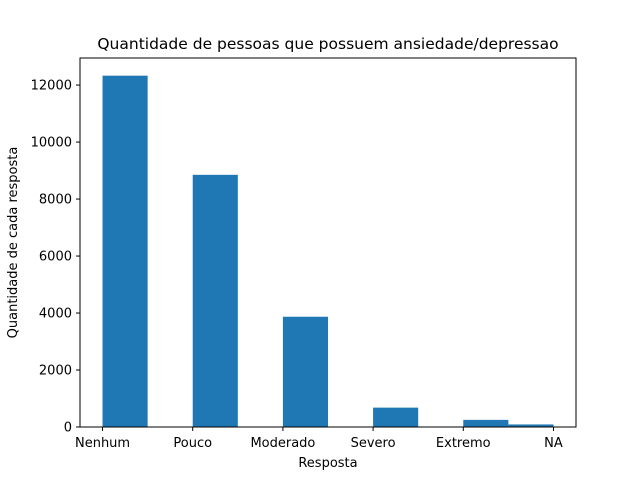 The height and width of the screenshot is (480, 640). What do you see at coordinates (68, 428) in the screenshot?
I see `y-tick-label: 0` at bounding box center [68, 428].